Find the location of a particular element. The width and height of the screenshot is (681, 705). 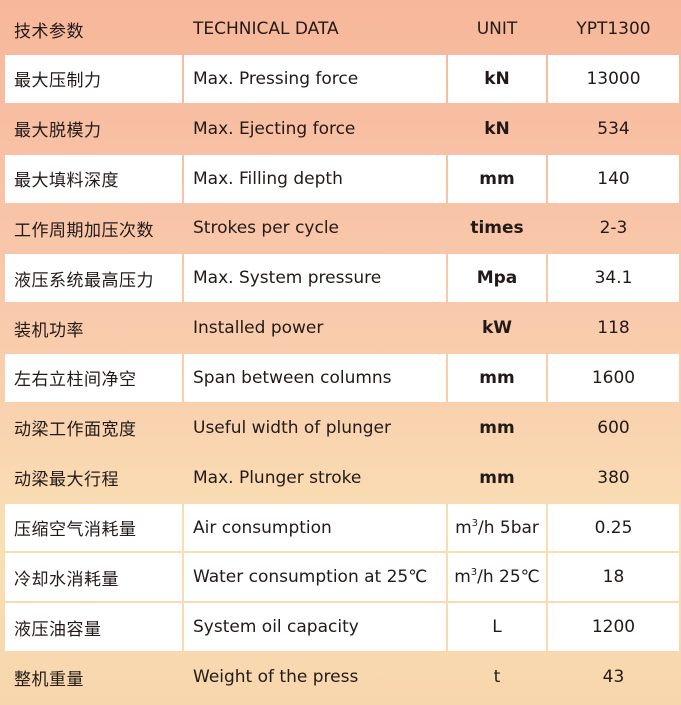

row-unit: m3/h 25℃ is located at coordinates (497, 577).